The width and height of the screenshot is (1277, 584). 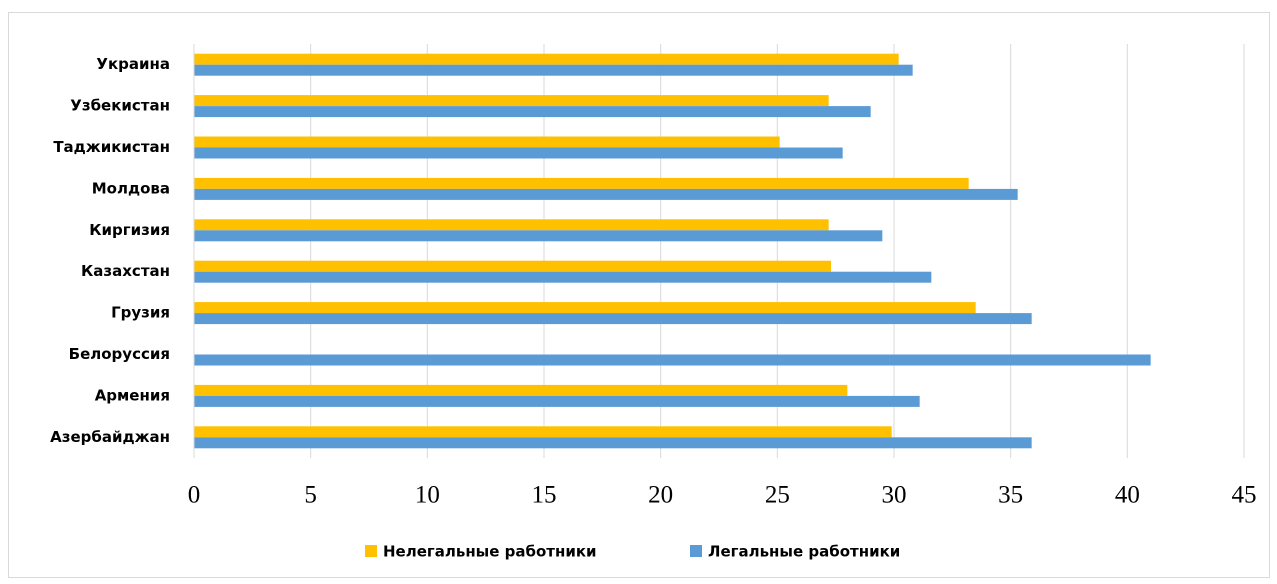 I want to click on x-tick-label: 5, so click(x=310, y=495).